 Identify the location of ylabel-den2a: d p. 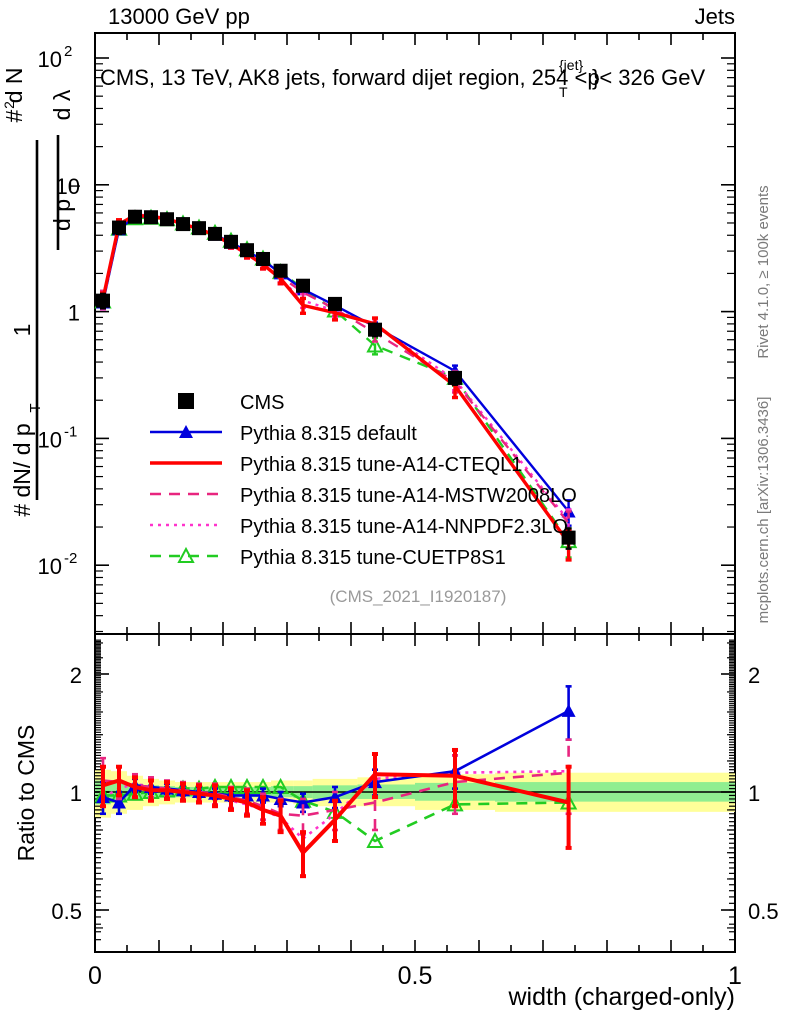
(62, 215).